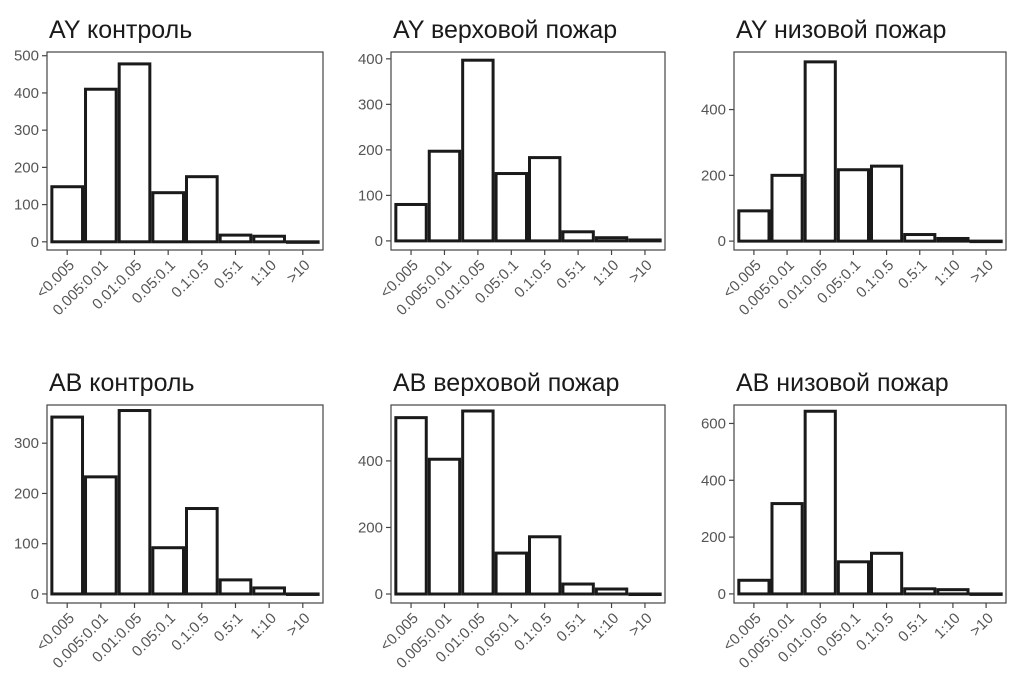 The height and width of the screenshot is (682, 1024). I want to click on panel-title: AB низовой пожар, so click(842, 383).